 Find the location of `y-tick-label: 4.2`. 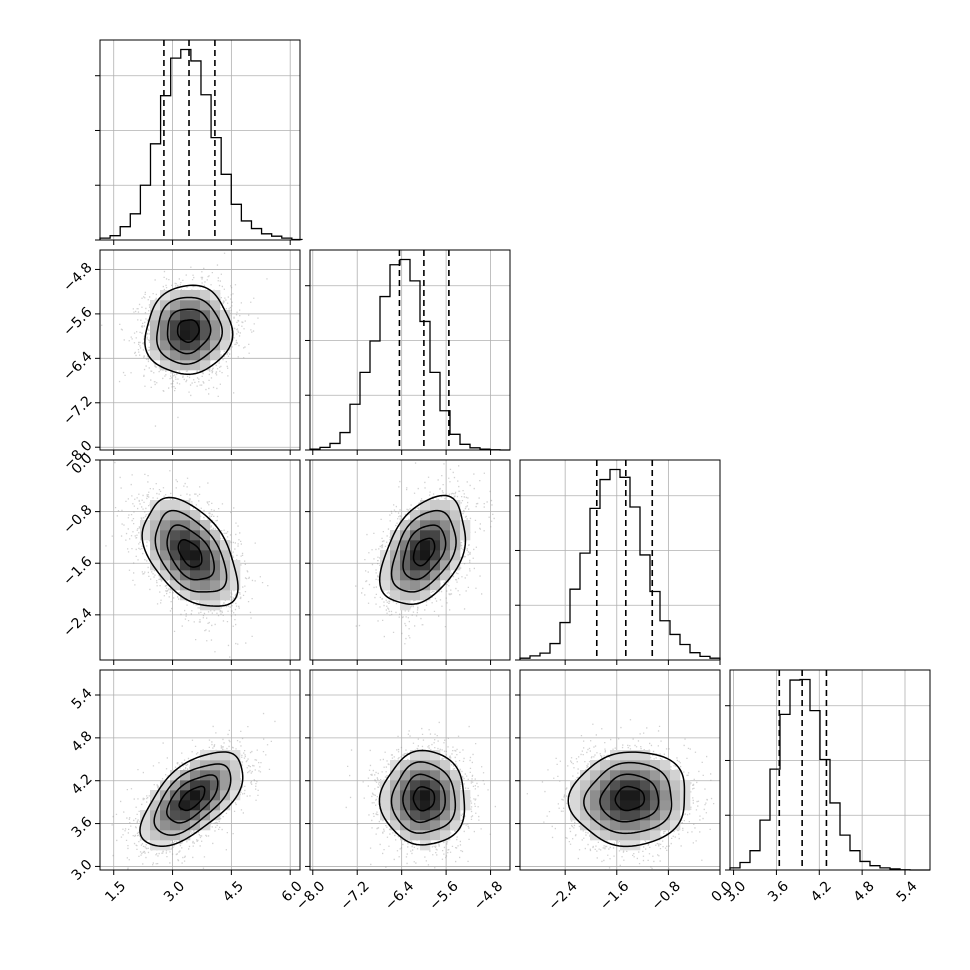

y-tick-label: 4.2 is located at coordinates (82, 784).